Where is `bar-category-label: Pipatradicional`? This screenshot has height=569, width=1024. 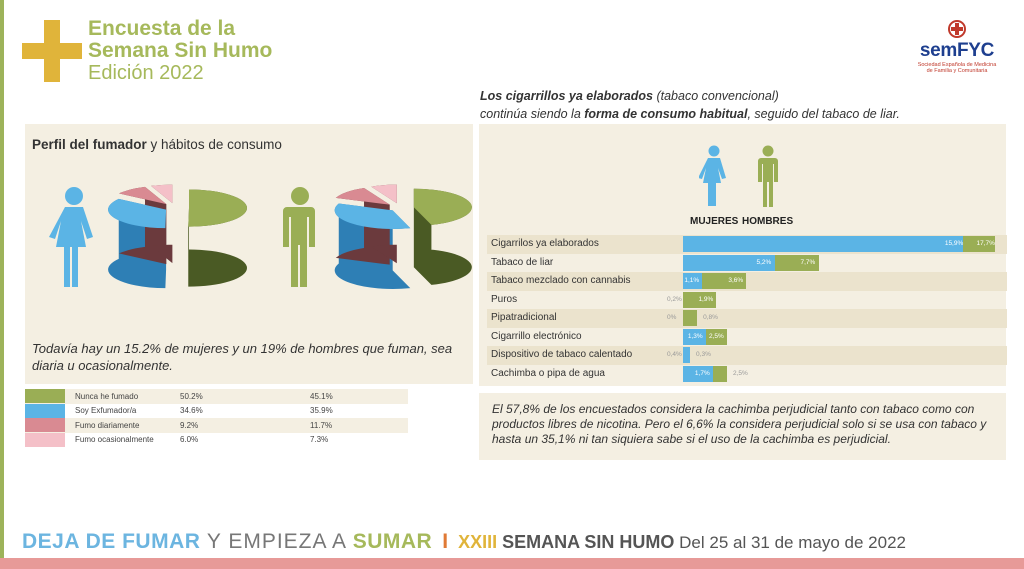
bar-category-label: Pipatradicional is located at coordinates (524, 317).